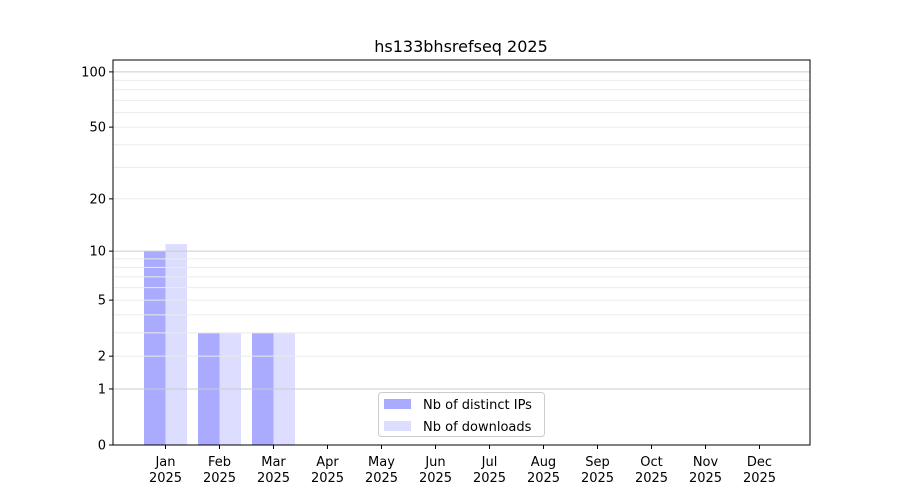 Image resolution: width=900 pixels, height=504 pixels. What do you see at coordinates (164, 462) in the screenshot?
I see `x-tick-label: Jan` at bounding box center [164, 462].